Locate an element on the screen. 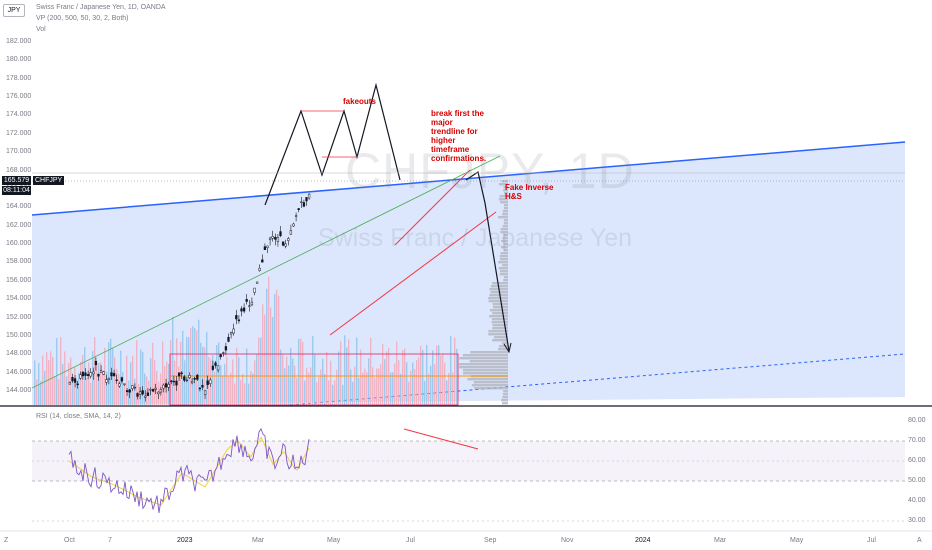 This screenshot has height=550, width=932. time-tick-label: 2024 is located at coordinates (643, 540).